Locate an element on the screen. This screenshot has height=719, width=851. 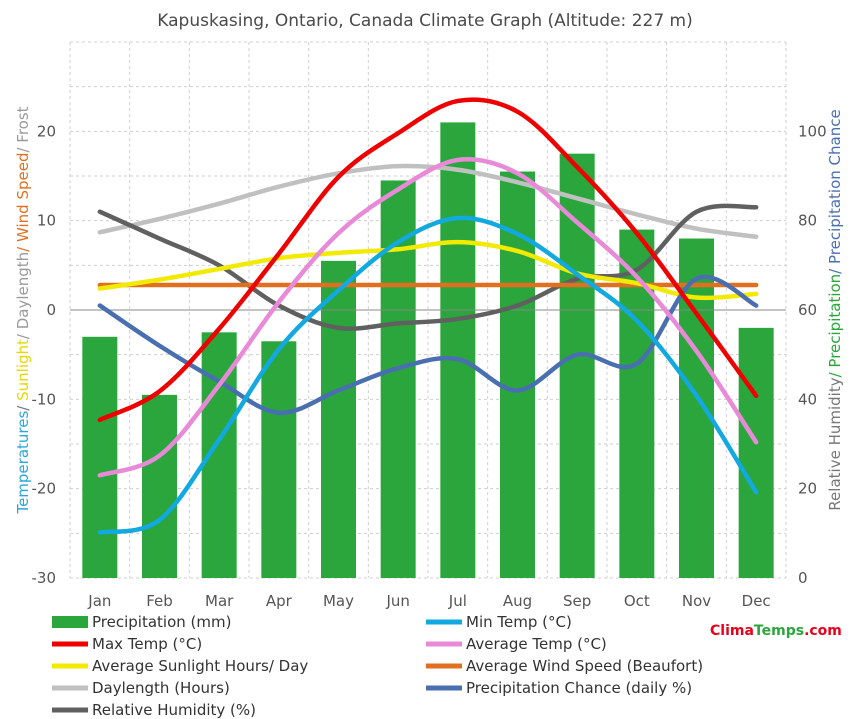
logo-part-com: .com is located at coordinates (823, 631).